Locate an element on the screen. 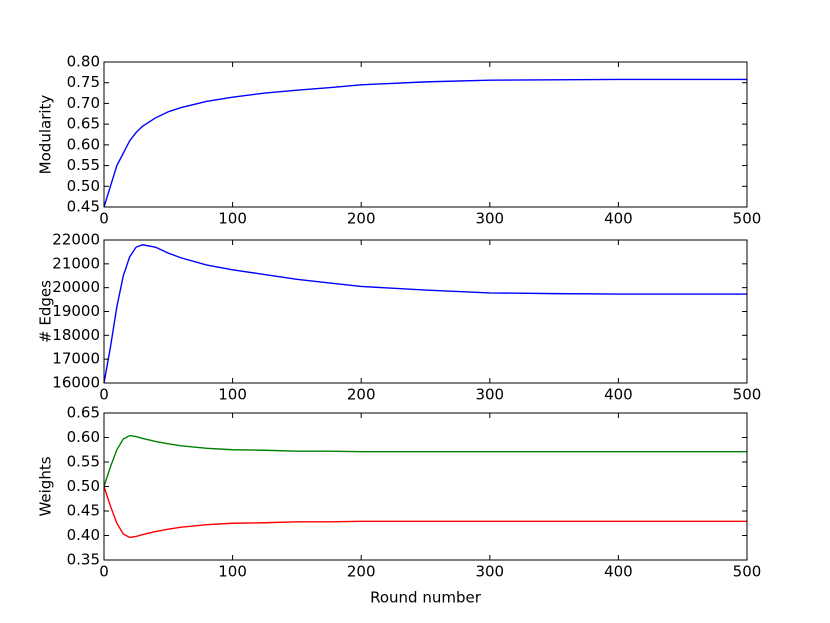  y-axis-label: Modularity is located at coordinates (46, 135).